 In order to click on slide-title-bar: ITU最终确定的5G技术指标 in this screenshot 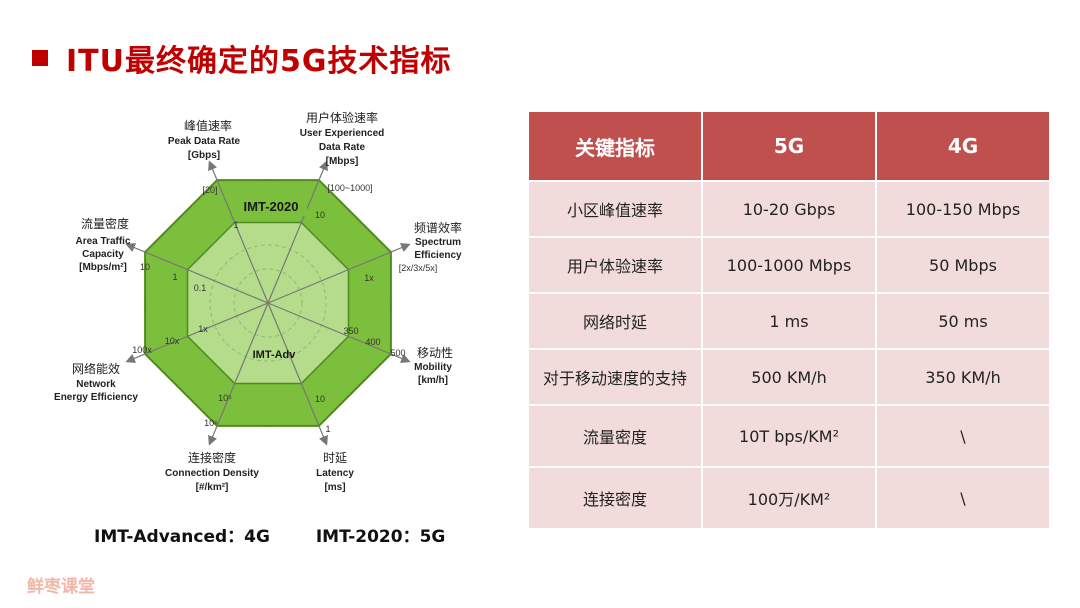, I will do `click(241, 58)`.